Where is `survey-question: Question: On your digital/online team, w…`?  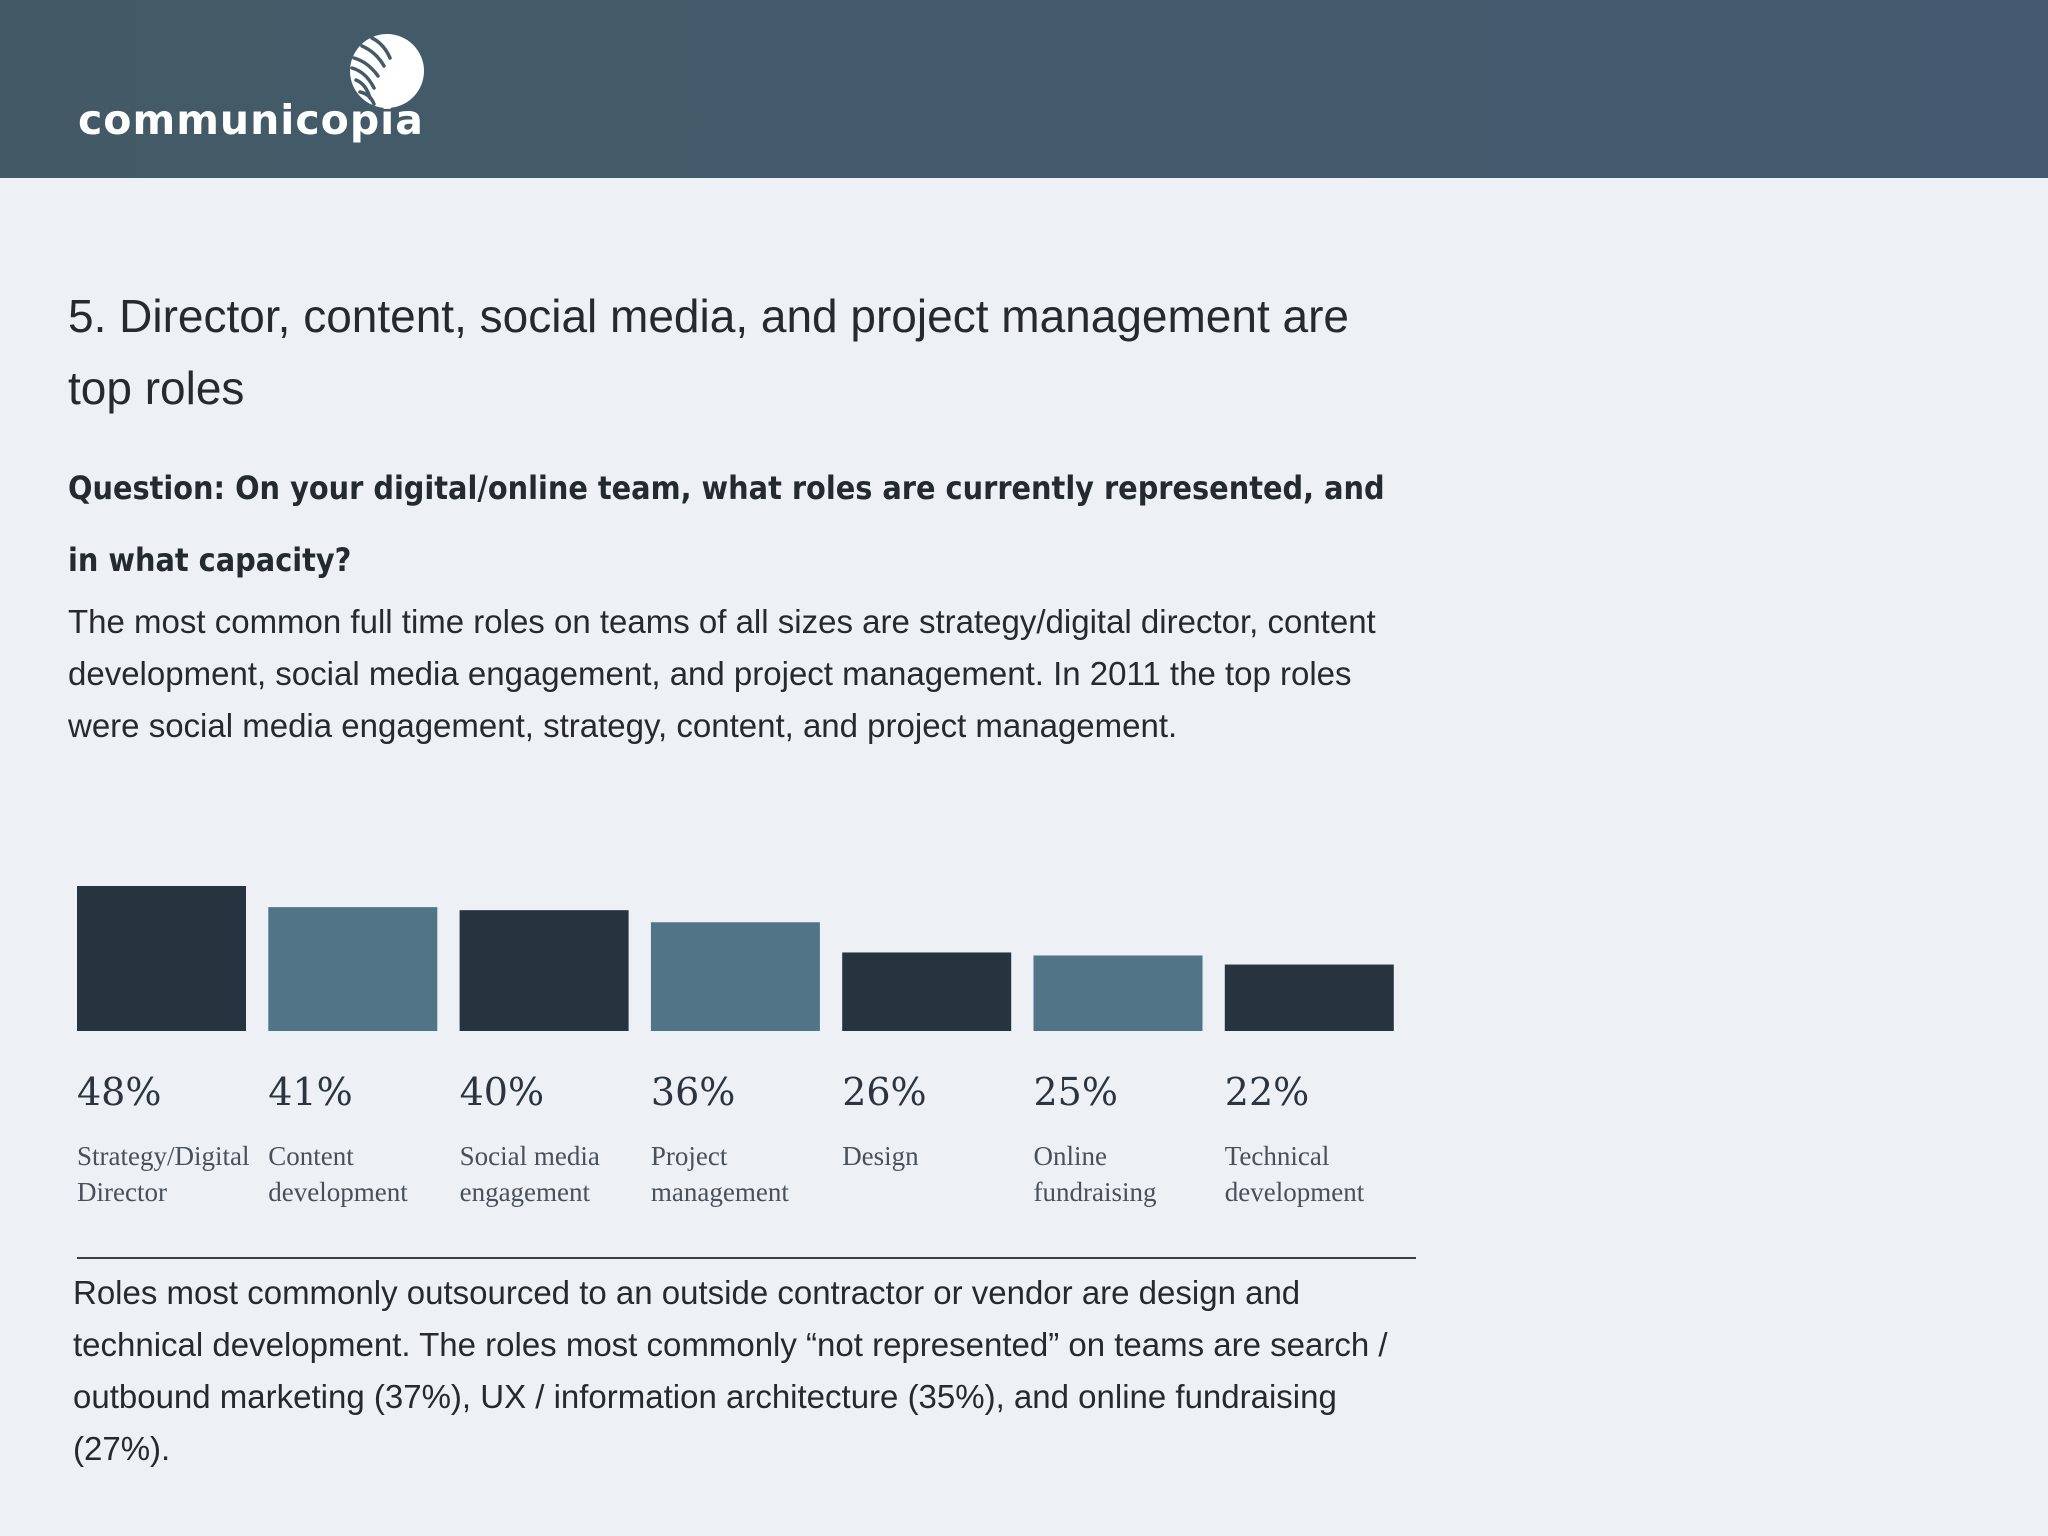
survey-question: Question: On your digital/online team, w… is located at coordinates (726, 524).